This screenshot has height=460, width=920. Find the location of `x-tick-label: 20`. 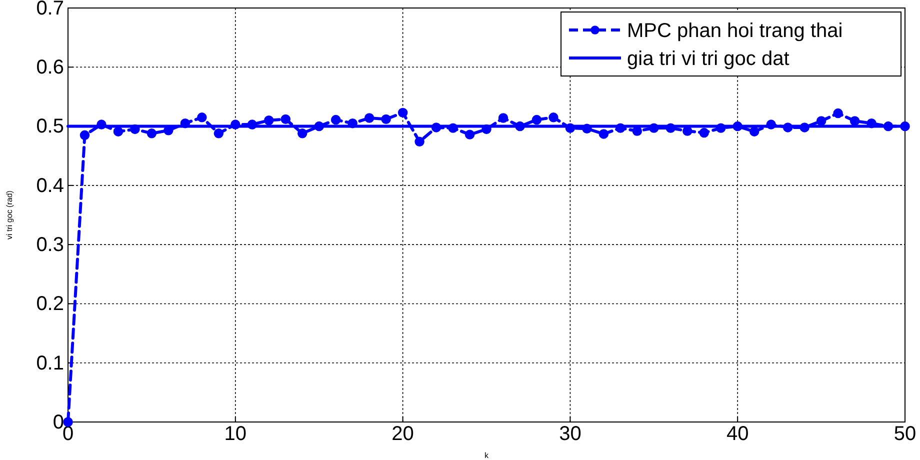

x-tick-label: 20 is located at coordinates (403, 434).